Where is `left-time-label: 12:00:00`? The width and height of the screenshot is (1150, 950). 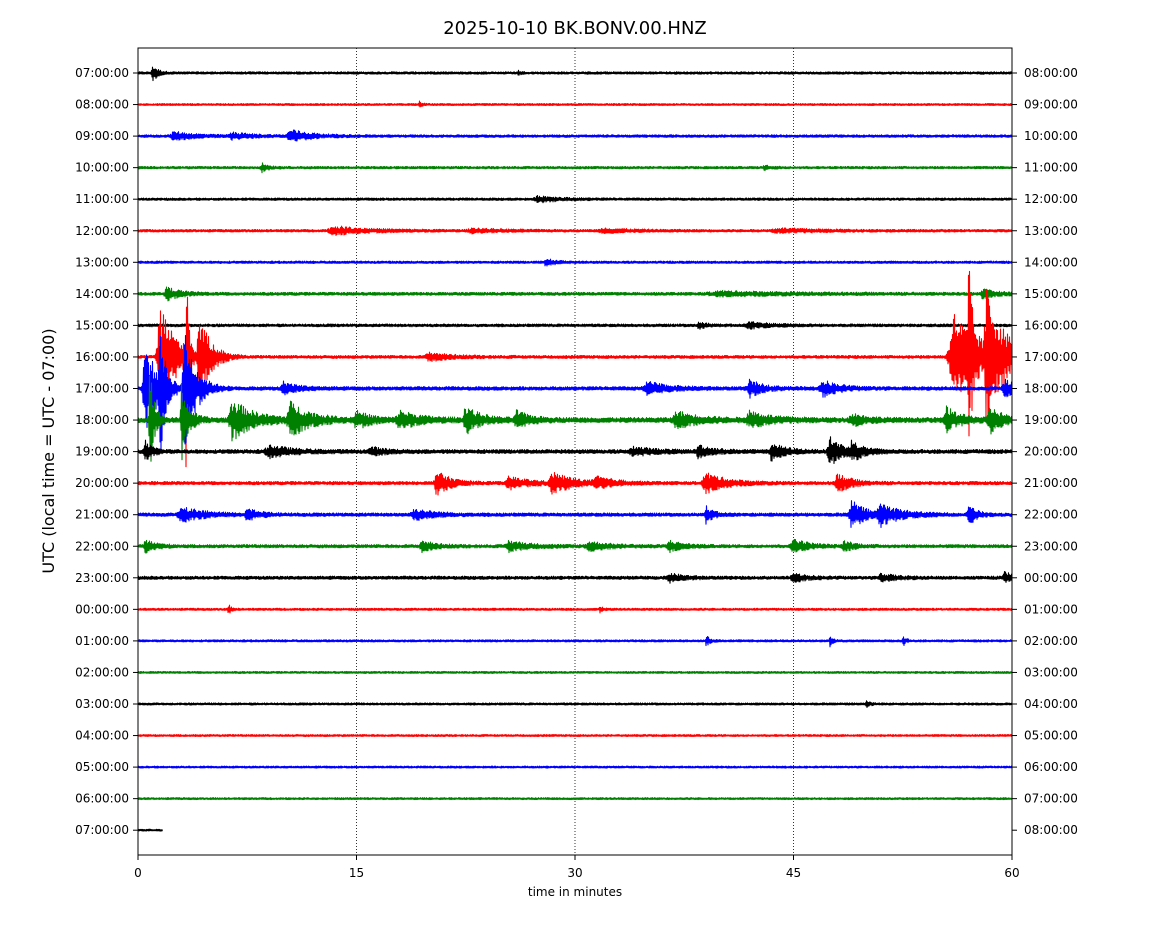
left-time-label: 12:00:00 is located at coordinates (102, 231).